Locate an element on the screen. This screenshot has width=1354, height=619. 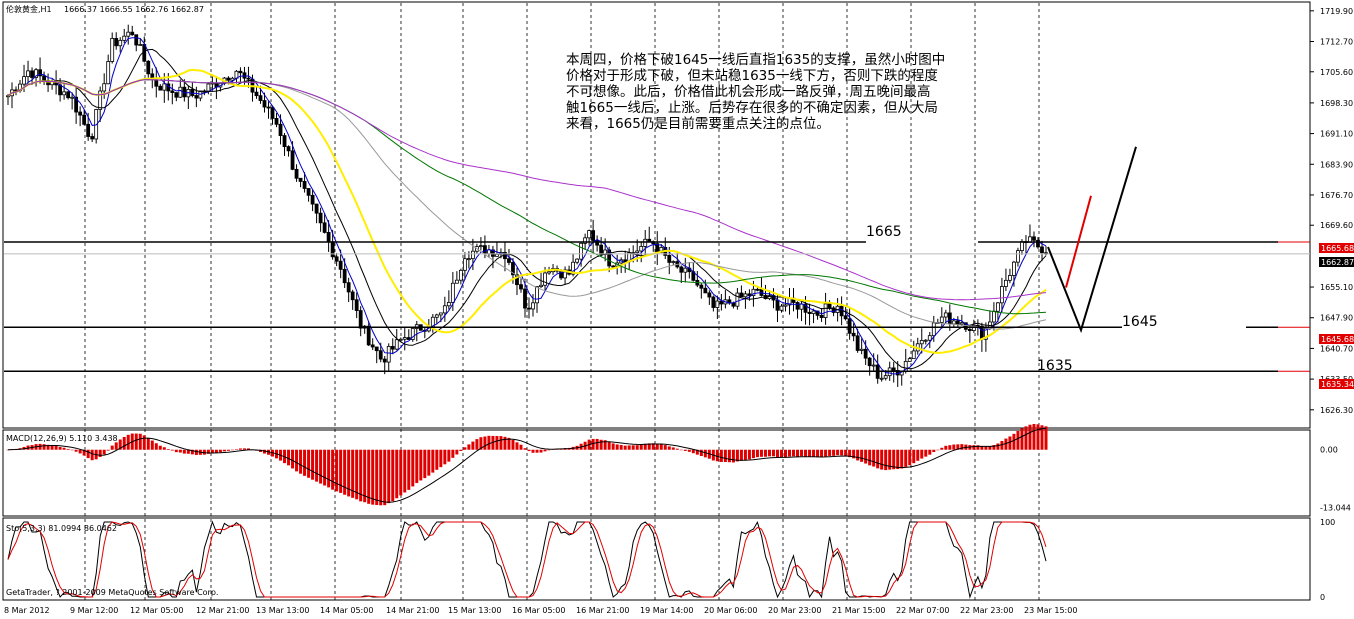
y-tick-6: 1676.70 is located at coordinates (1336, 195).